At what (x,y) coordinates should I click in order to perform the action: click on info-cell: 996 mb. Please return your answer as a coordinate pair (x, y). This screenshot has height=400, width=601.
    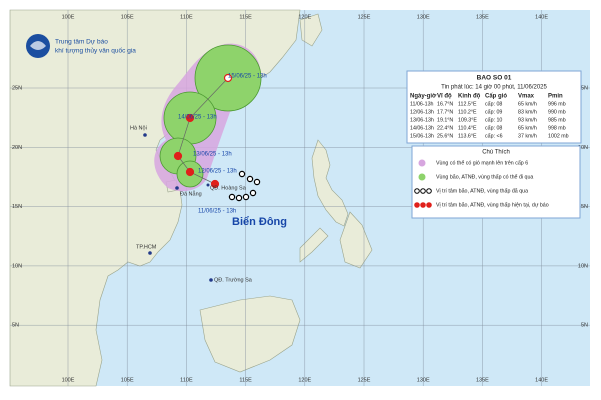
    Looking at the image, I should click on (557, 104).